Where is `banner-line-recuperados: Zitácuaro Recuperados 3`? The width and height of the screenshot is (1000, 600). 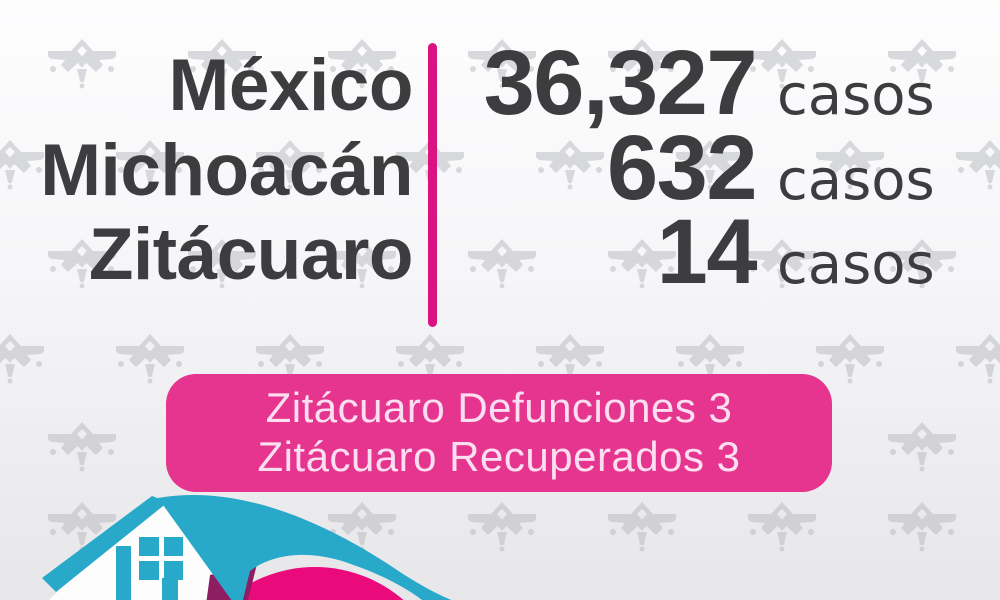 banner-line-recuperados: Zitácuaro Recuperados 3 is located at coordinates (499, 456).